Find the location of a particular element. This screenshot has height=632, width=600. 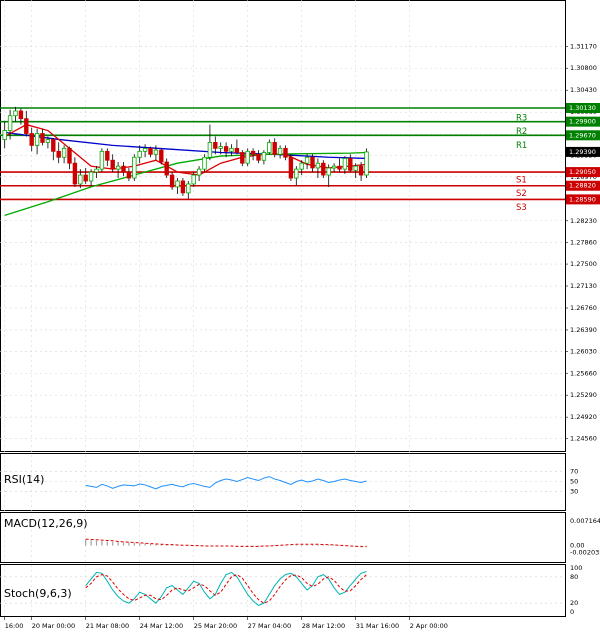

level-price-tag-s2 is located at coordinates (583, 185).